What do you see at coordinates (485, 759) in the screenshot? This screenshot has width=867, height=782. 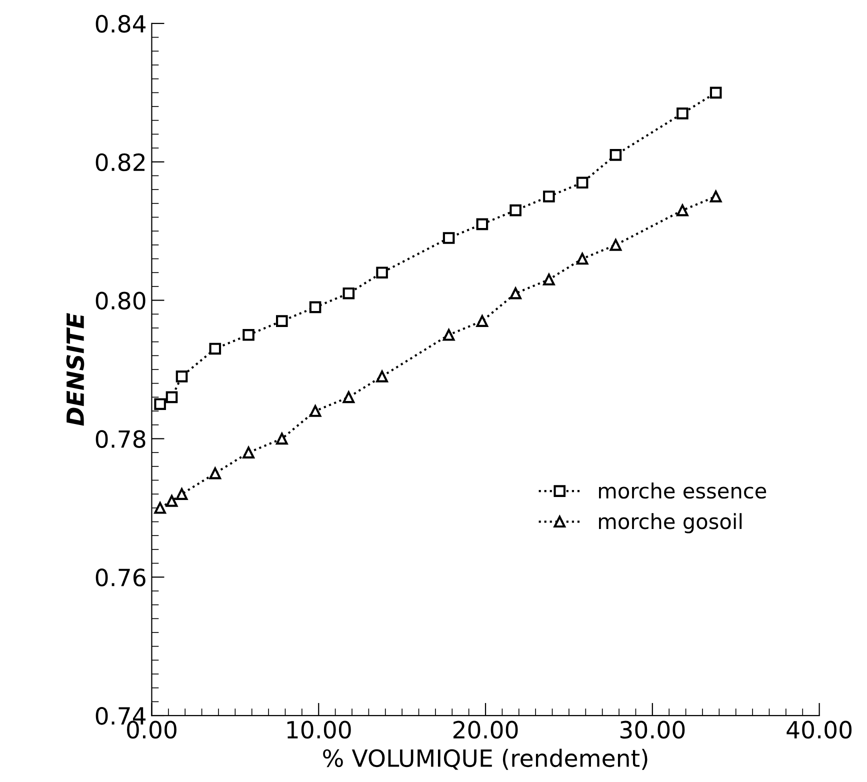 I see `x-axis-title: % VOLUMIQUE (rendement)` at bounding box center [485, 759].